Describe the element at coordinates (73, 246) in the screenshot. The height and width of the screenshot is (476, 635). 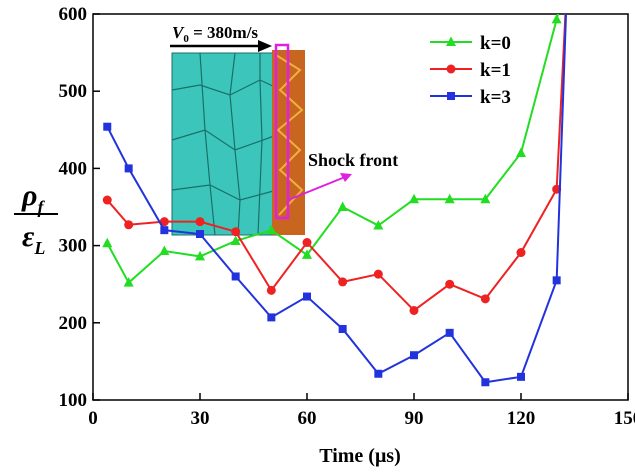
I see `y-tick-label: 300` at that location.